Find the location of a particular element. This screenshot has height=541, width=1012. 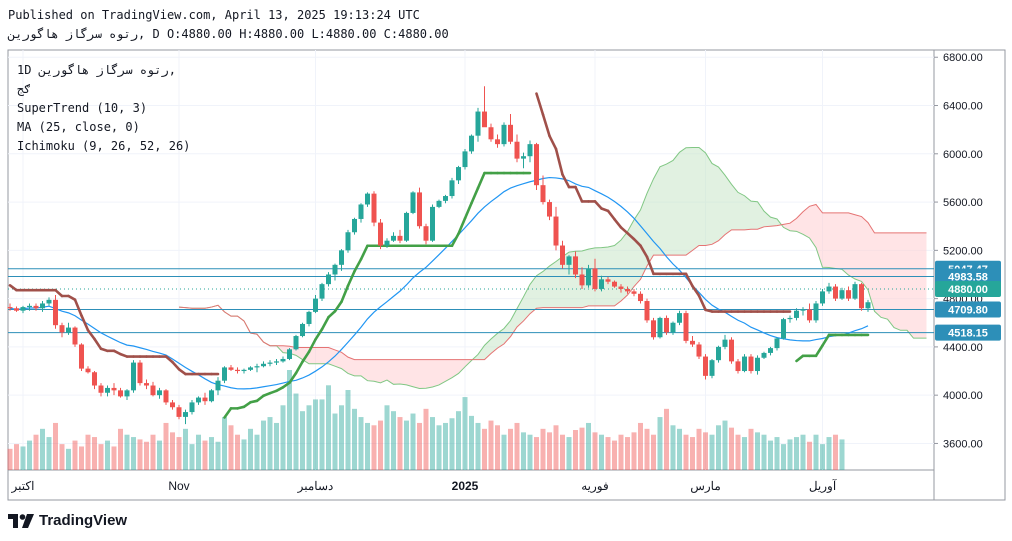

x-axis-ticks: اکتبر Nov دسامبر 2025 فوریه مارس آوریل is located at coordinates (424, 485).